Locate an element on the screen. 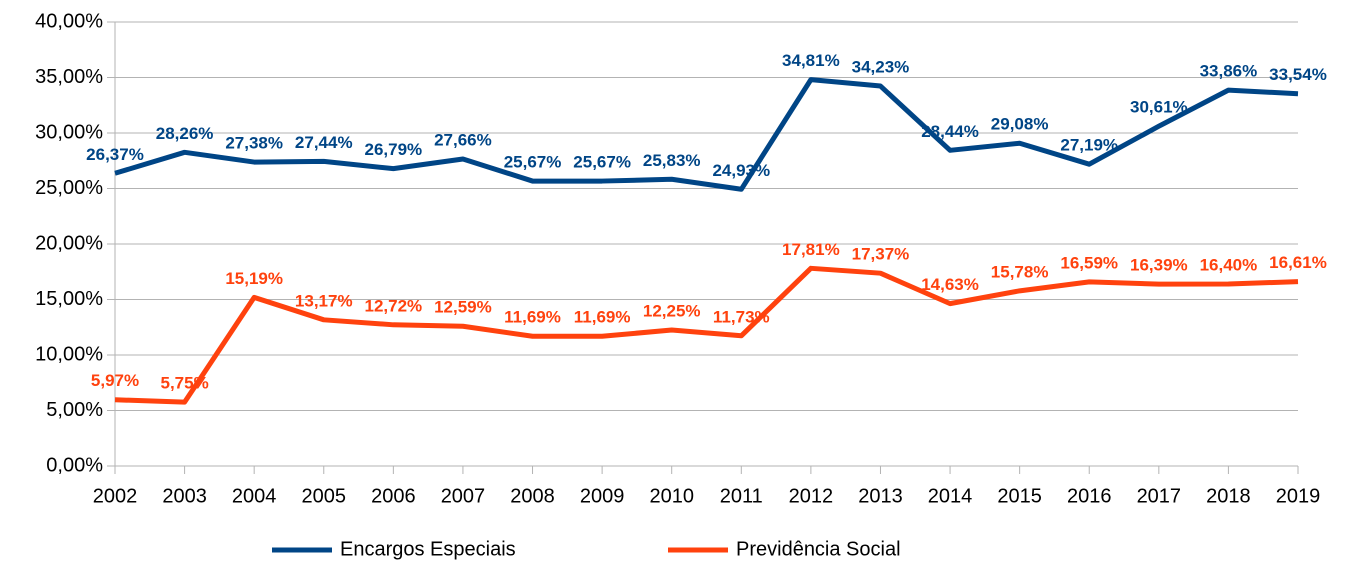 This screenshot has height=565, width=1349. data-label: 16,39% is located at coordinates (1159, 265).